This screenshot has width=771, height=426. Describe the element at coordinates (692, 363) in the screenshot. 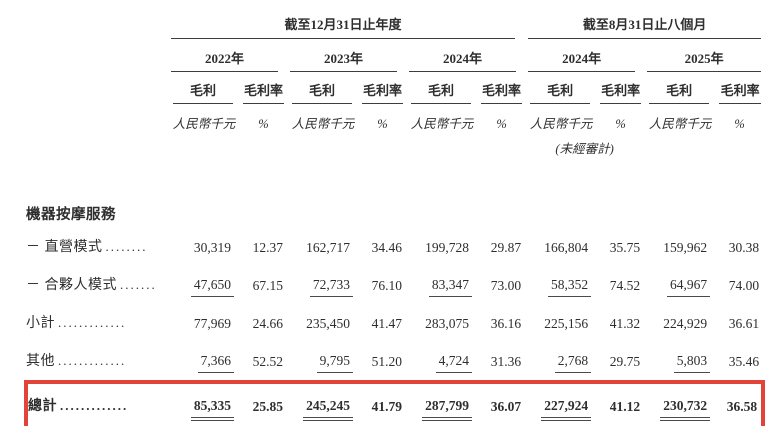

I see `cell-gross-profit: 5,803` at that location.